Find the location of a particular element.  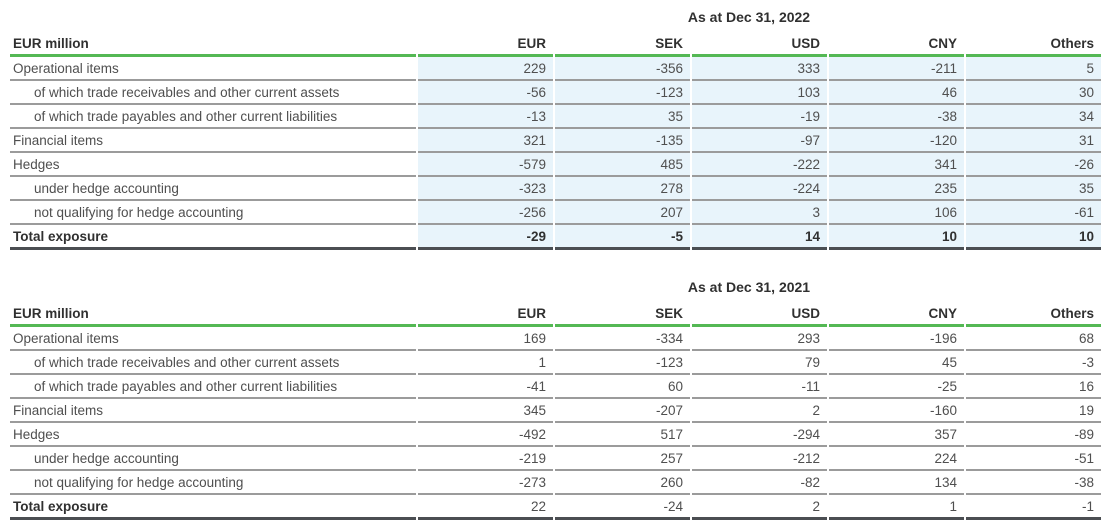

cell-value: -224 is located at coordinates (759, 189).